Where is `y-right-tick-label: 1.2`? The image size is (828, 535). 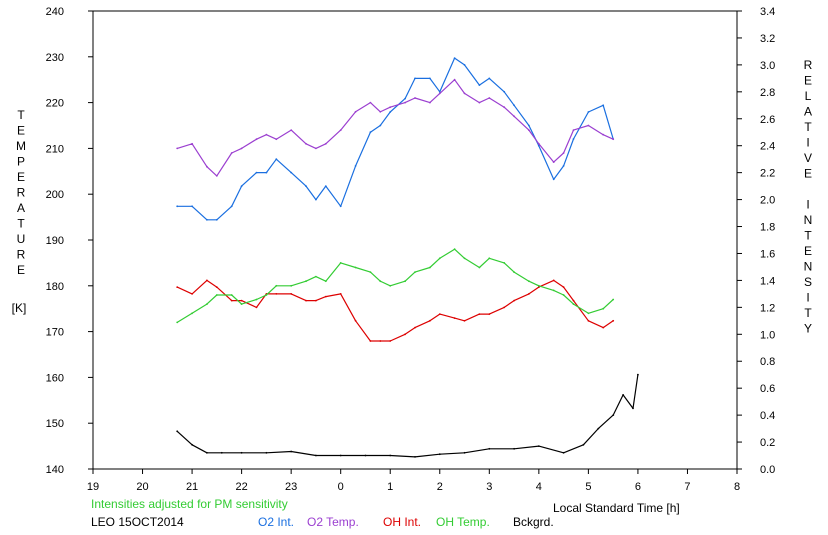
y-right-tick-label: 1.2 is located at coordinates (767, 308).